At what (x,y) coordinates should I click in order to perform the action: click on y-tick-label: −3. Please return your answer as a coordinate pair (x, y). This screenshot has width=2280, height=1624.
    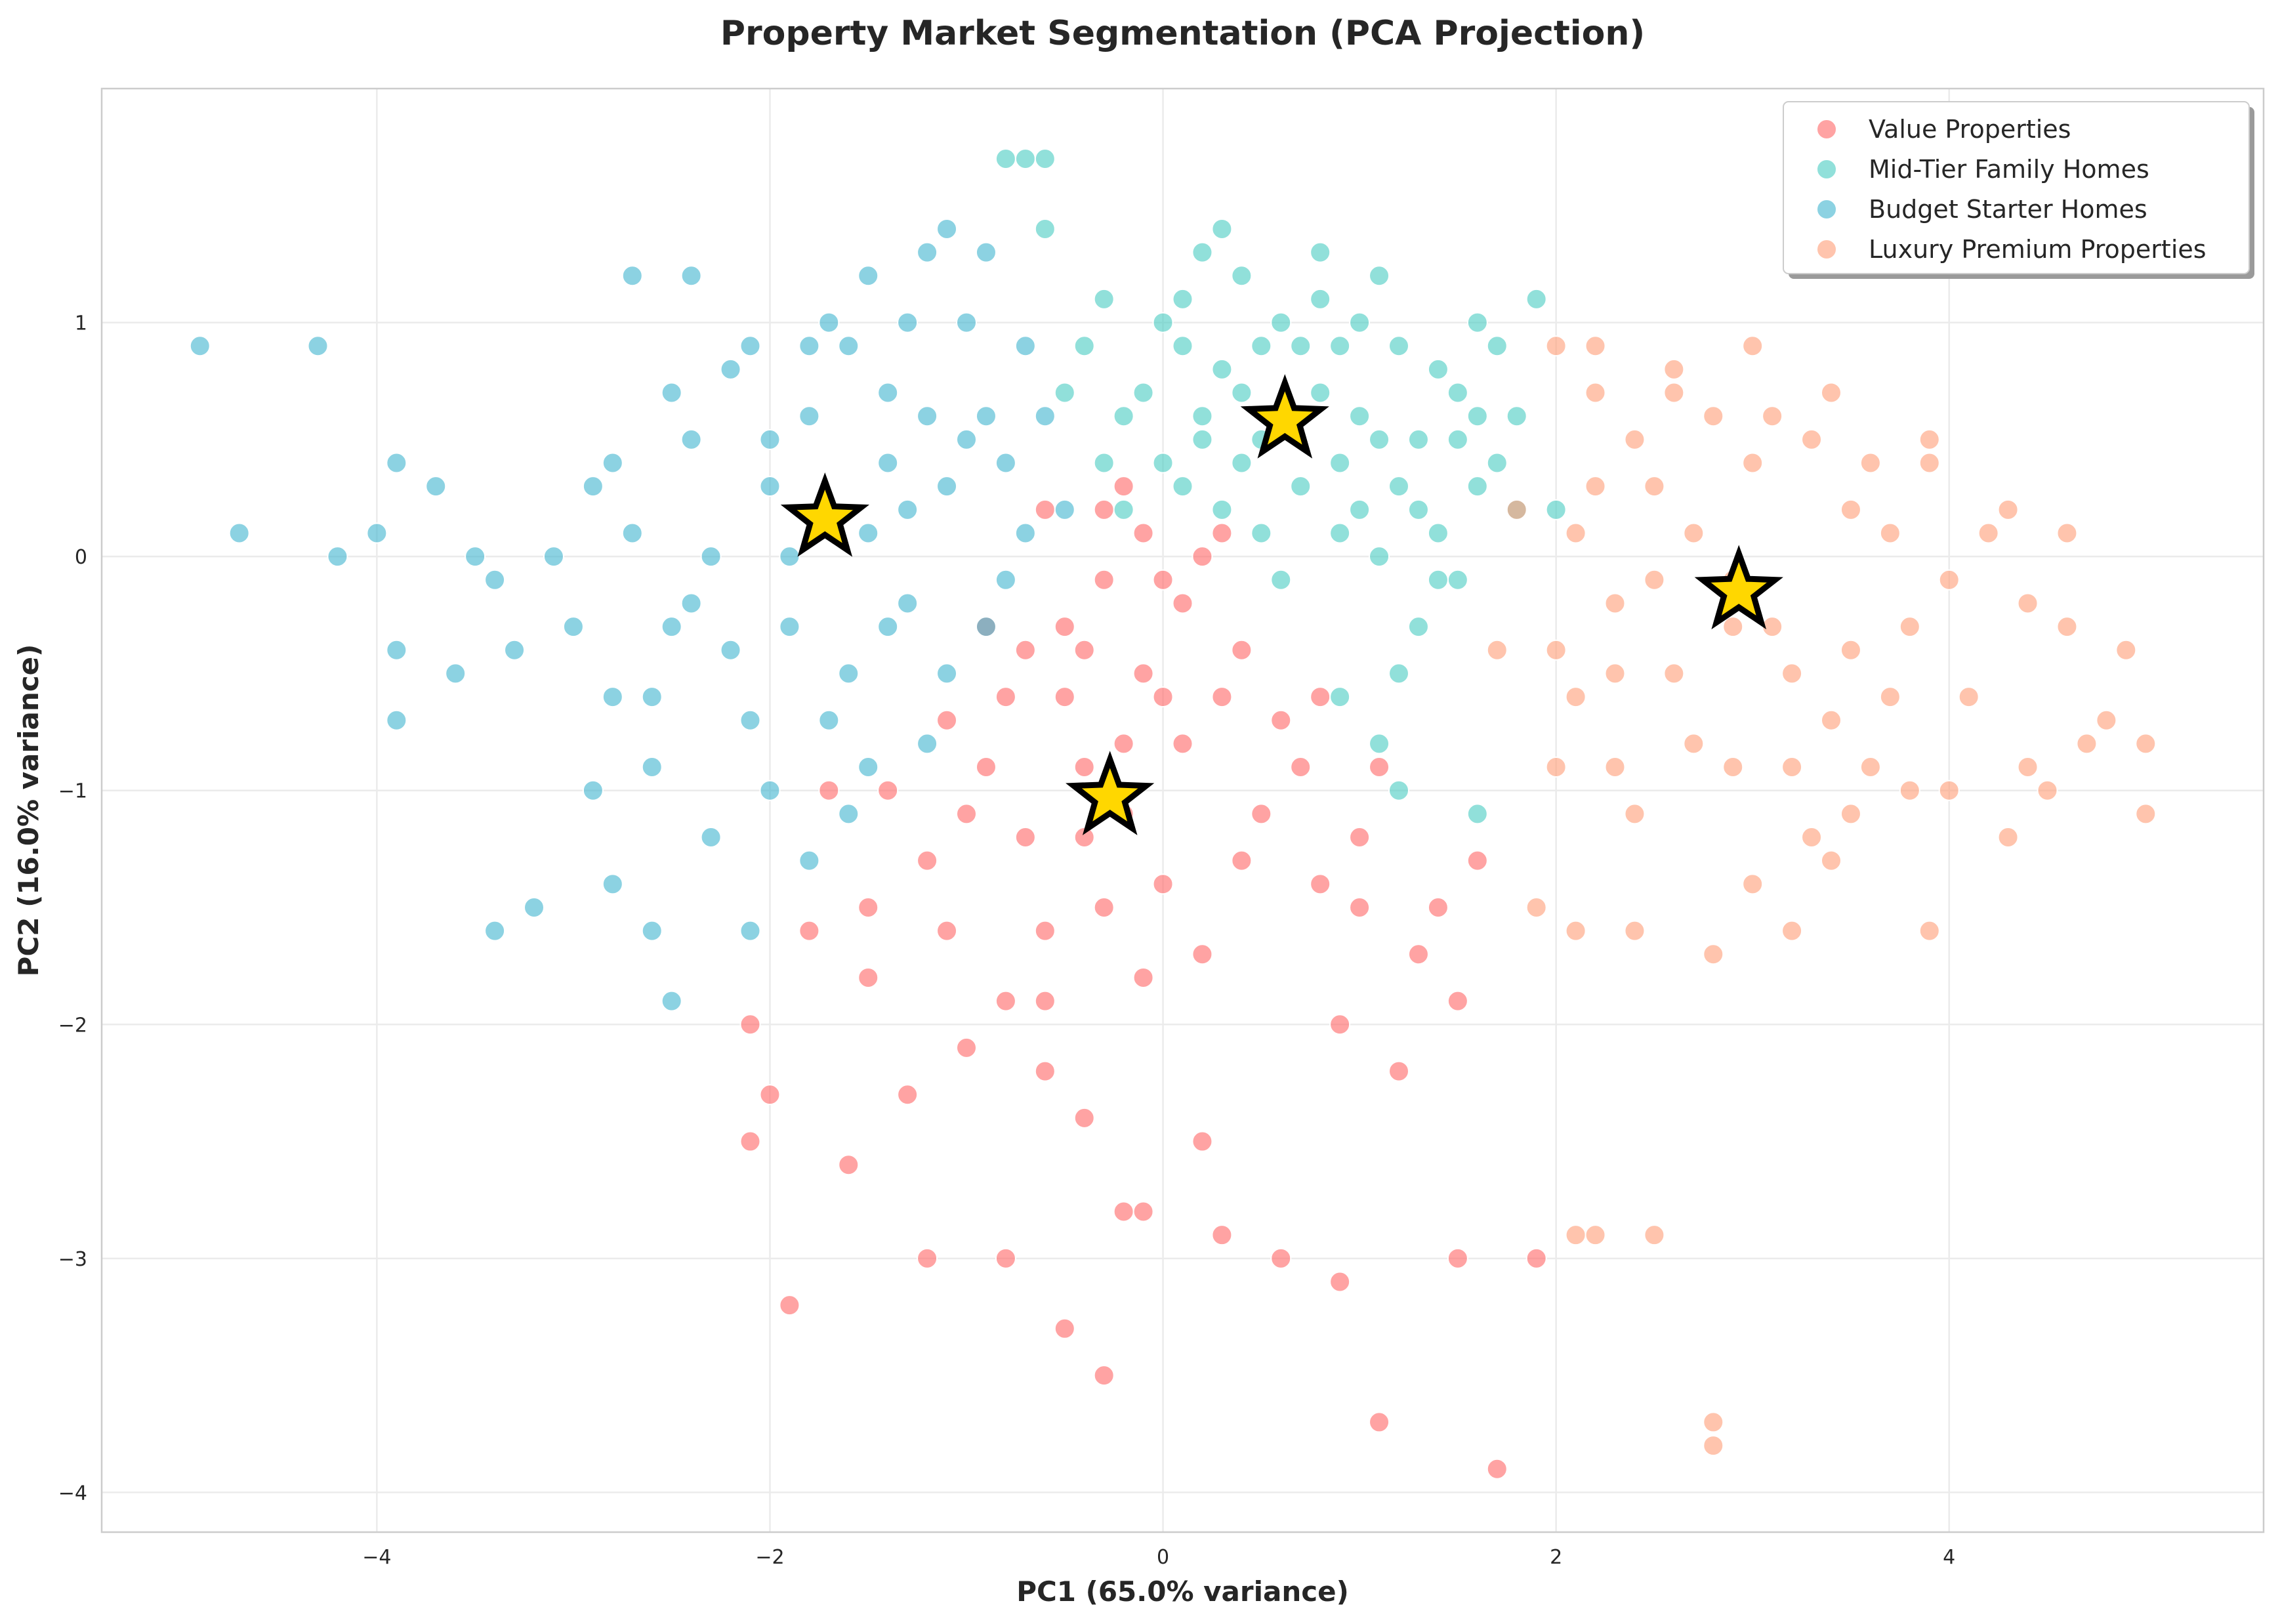
    Looking at the image, I should click on (72, 1259).